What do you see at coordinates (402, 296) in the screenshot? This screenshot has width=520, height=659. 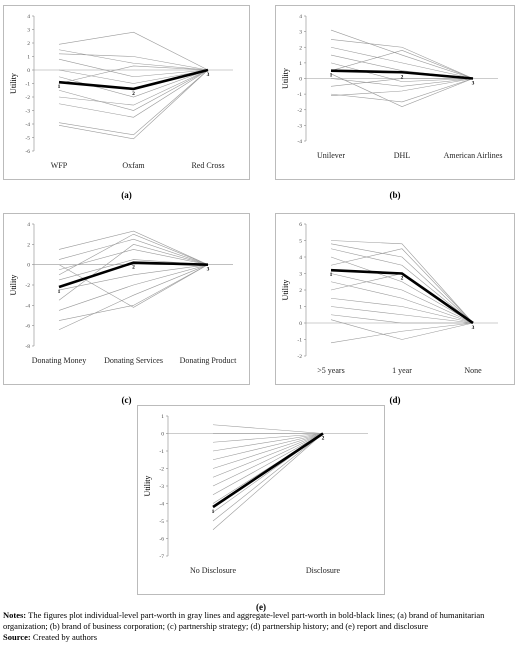 I see `aggregate-line` at bounding box center [402, 296].